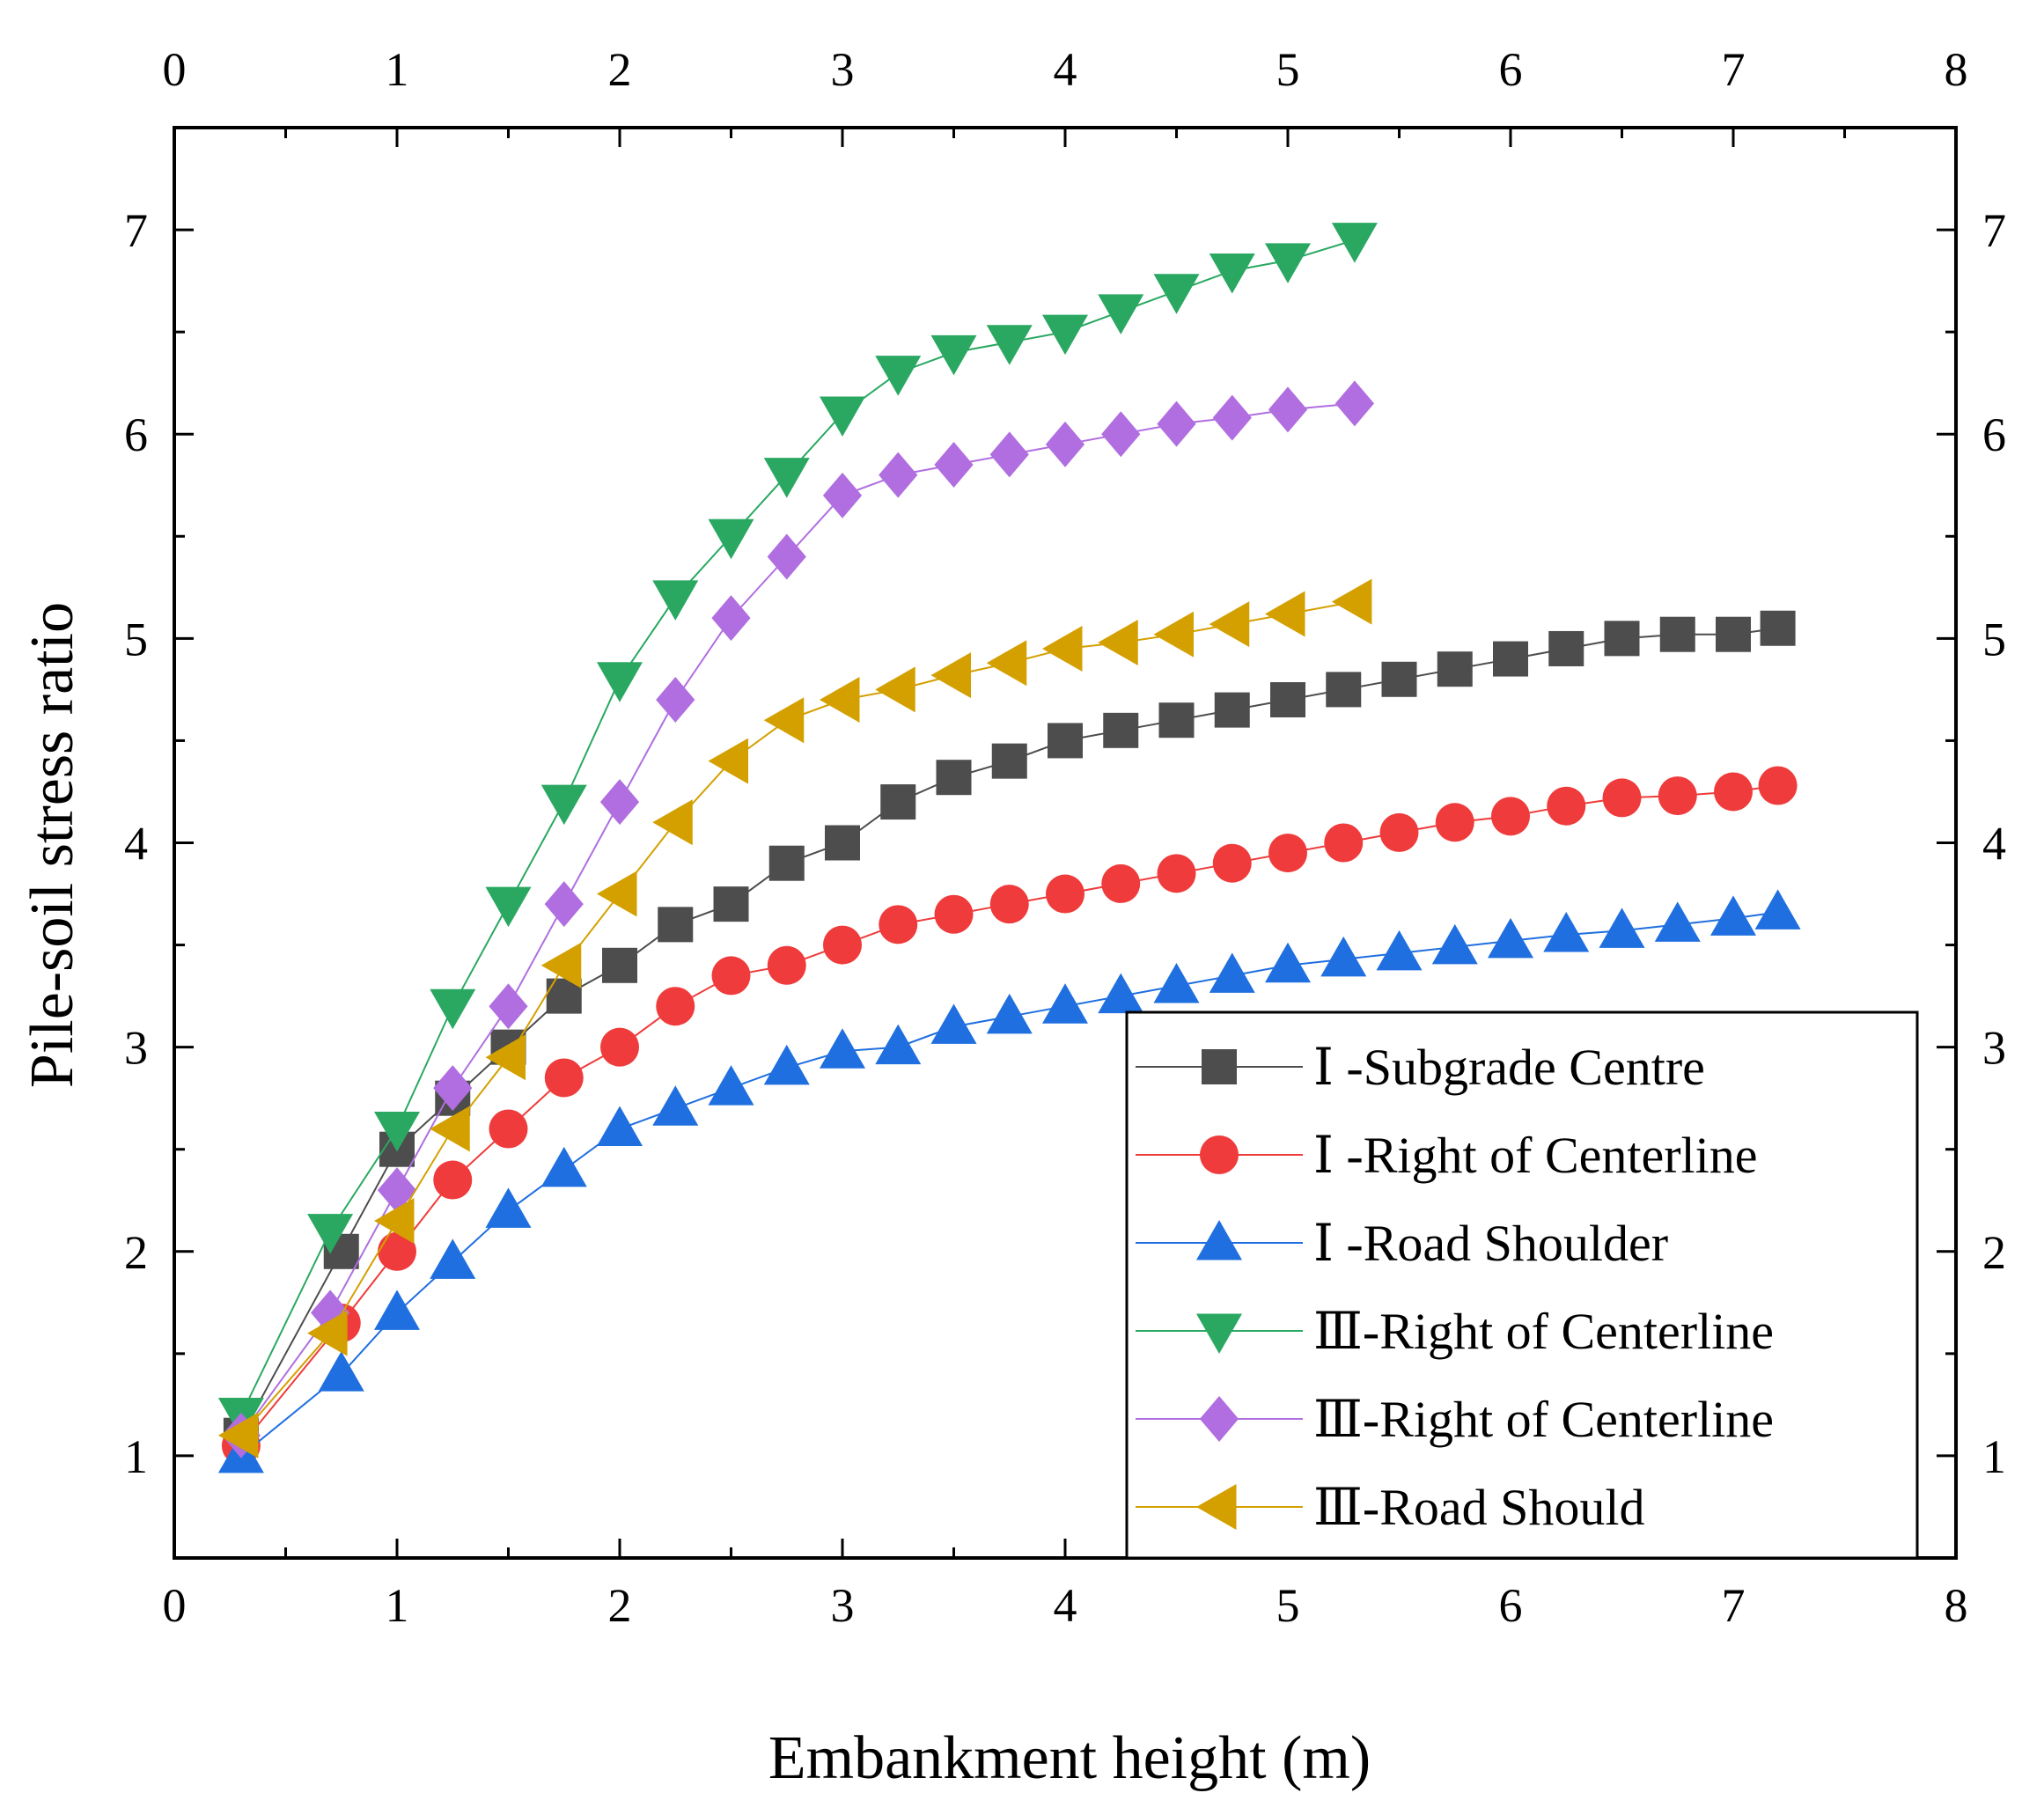  Describe the element at coordinates (1994, 230) in the screenshot. I see `y-tick-label-right: 7` at that location.